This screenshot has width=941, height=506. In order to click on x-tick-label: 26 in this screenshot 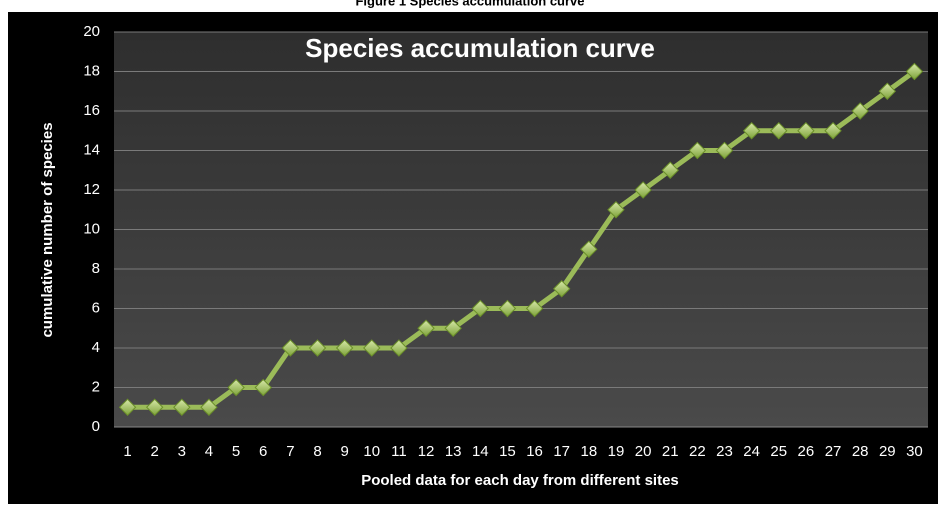, I will do `click(806, 451)`.